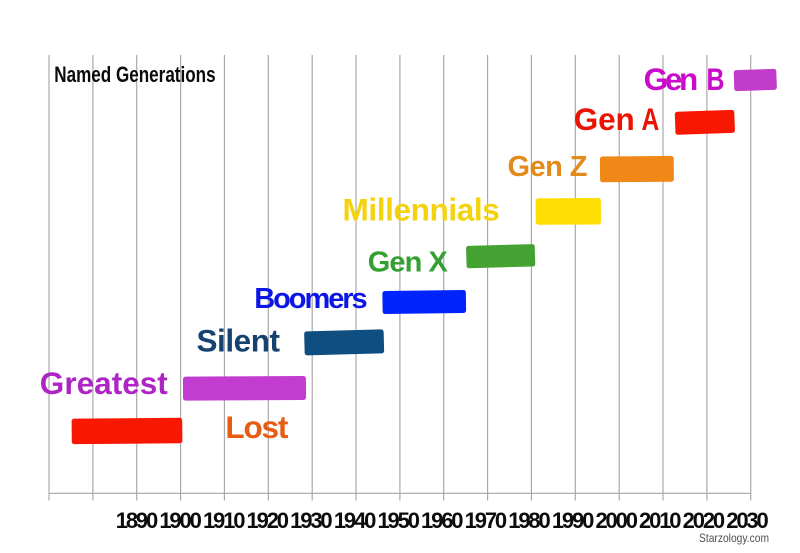 This screenshot has width=800, height=553. I want to click on svg-text: 1890, so click(137, 520).